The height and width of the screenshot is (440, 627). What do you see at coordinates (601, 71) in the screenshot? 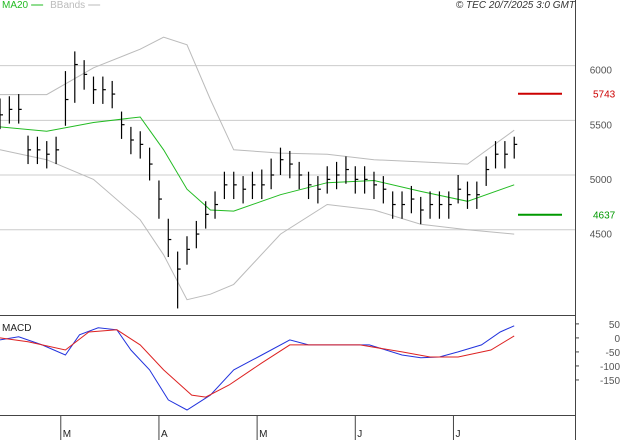
I see `y-tick-label: 6000` at bounding box center [601, 71].